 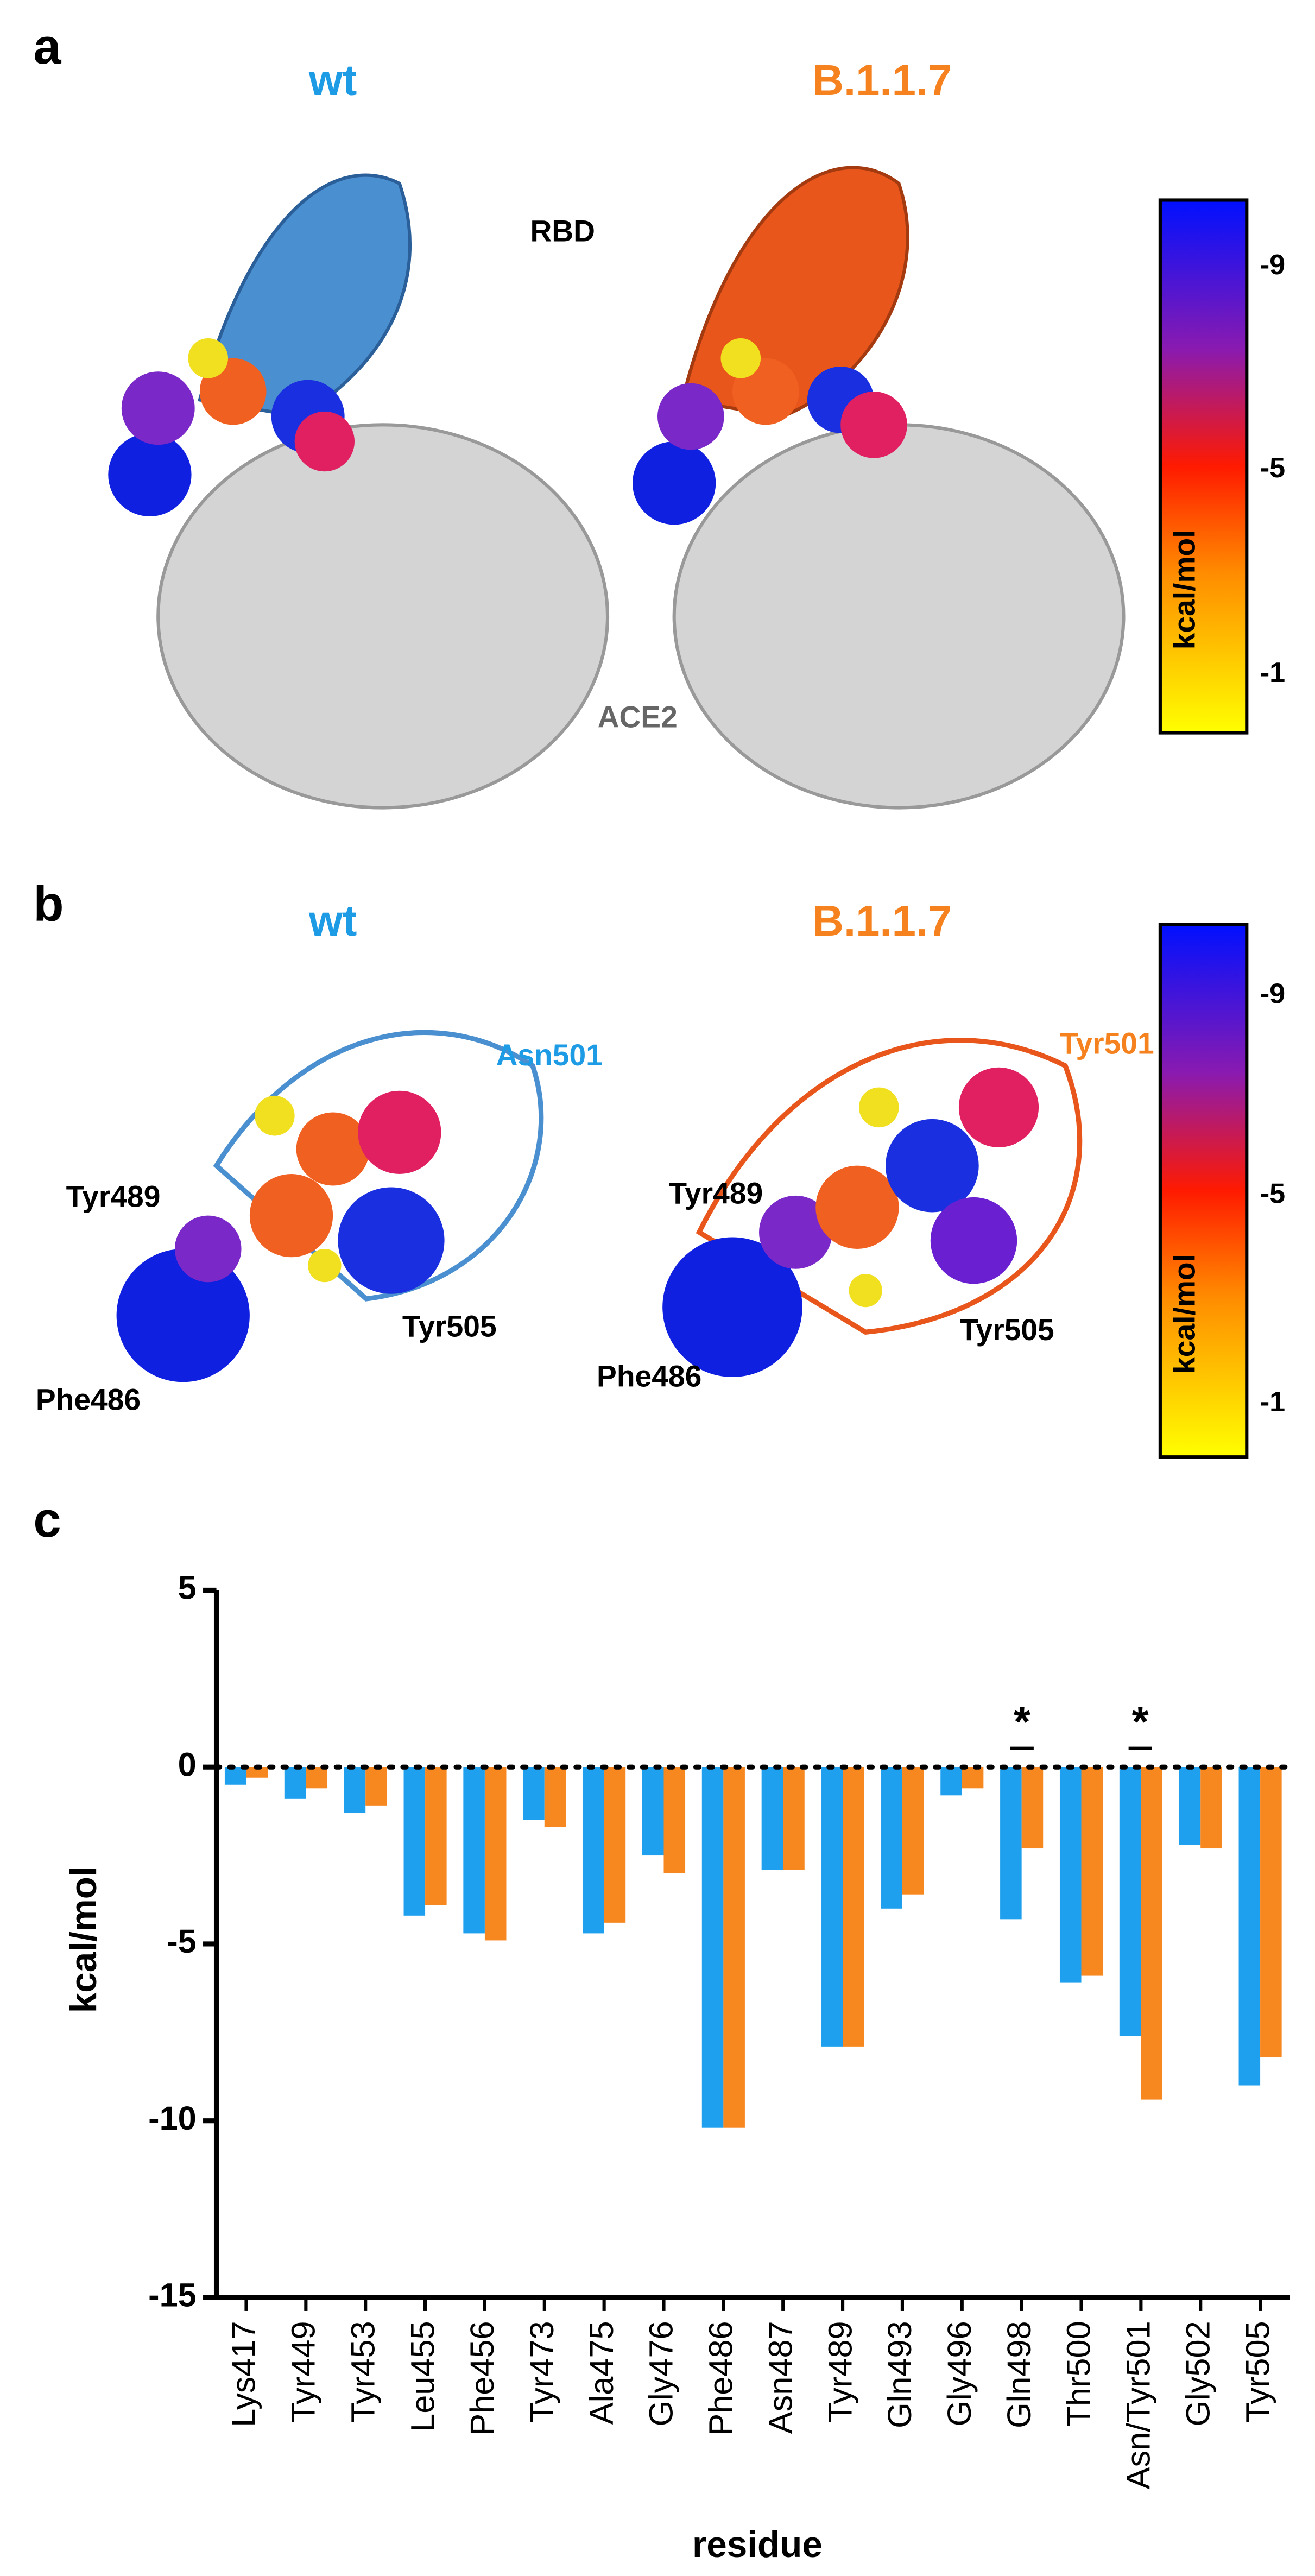 What do you see at coordinates (303, 2371) in the screenshot?
I see `x-tick-label: Tyr449` at bounding box center [303, 2371].